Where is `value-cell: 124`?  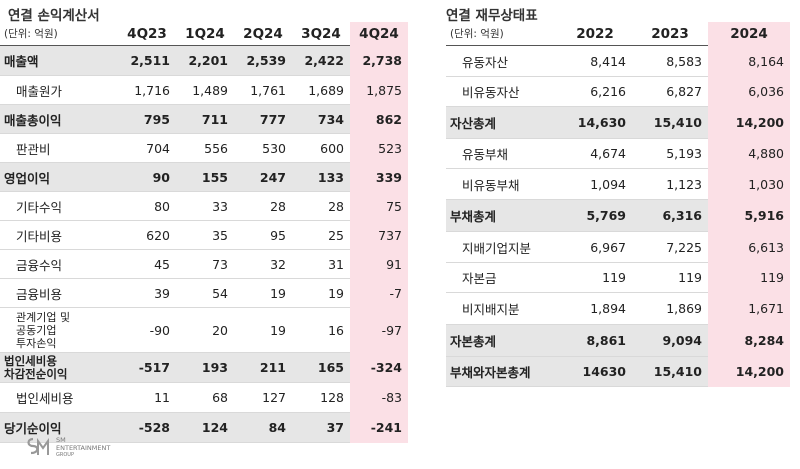 value-cell: 124 is located at coordinates (214, 427).